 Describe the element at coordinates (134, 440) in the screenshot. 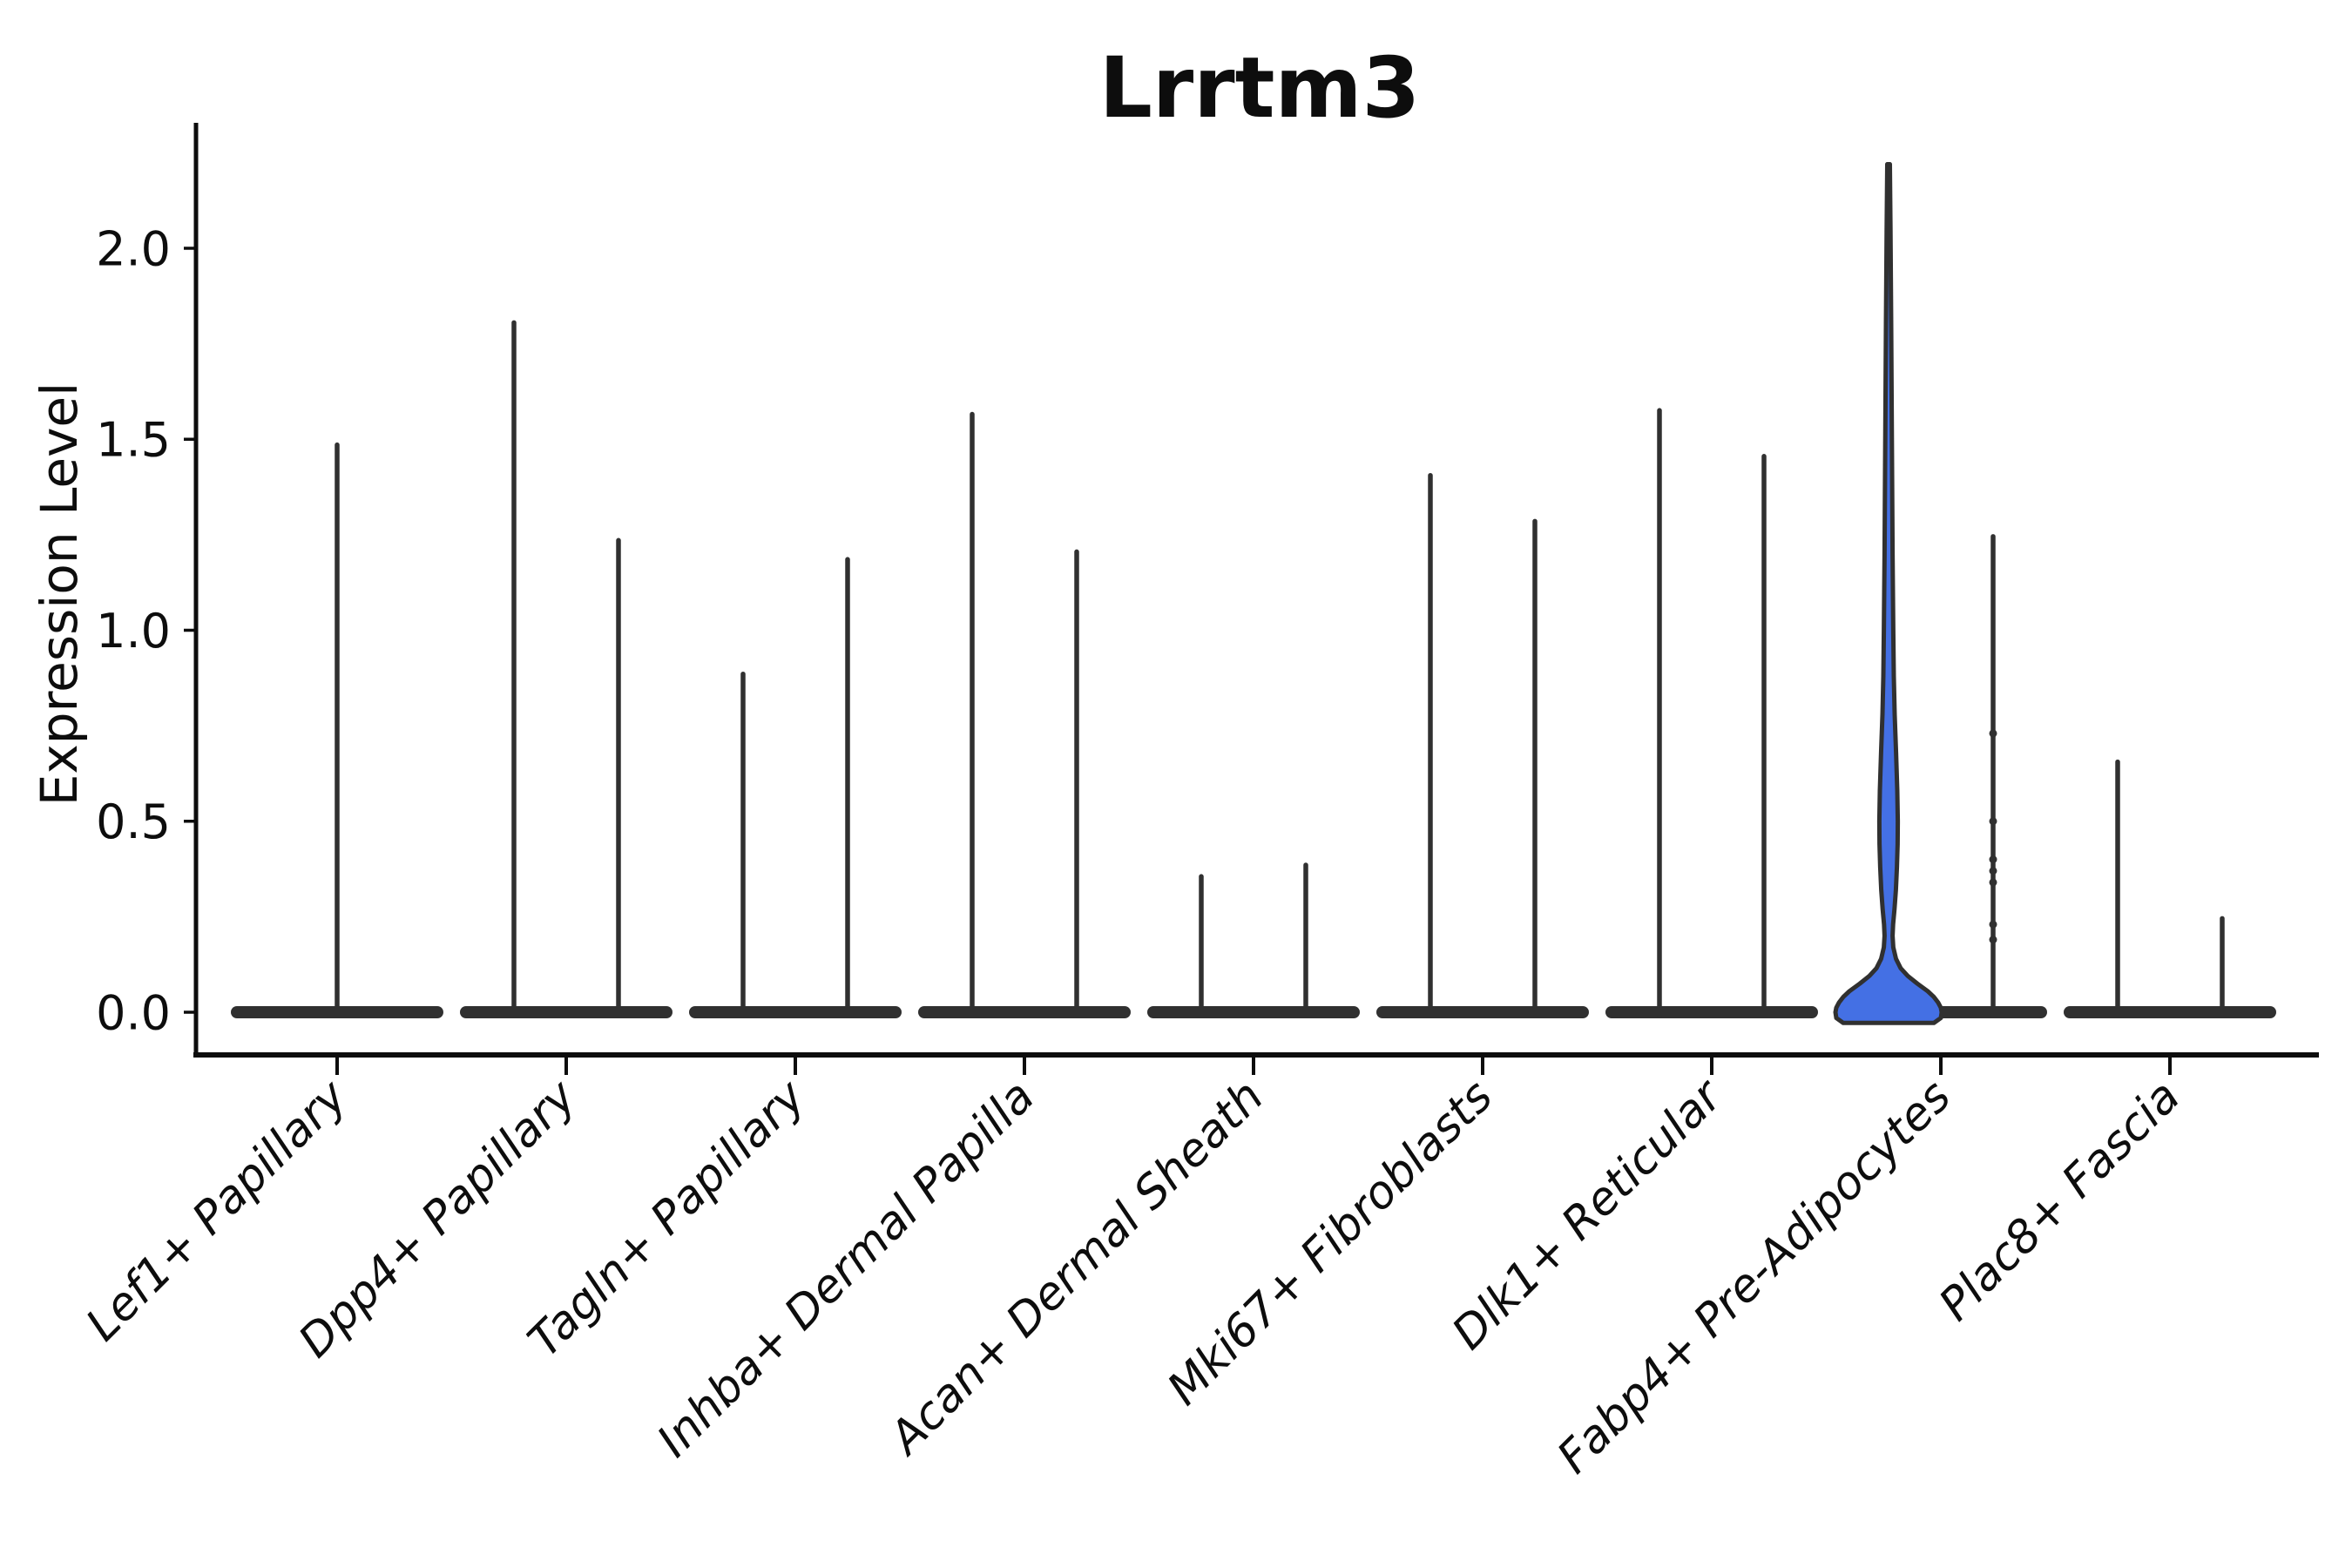

I see `y-tick-label: 1.5` at that location.